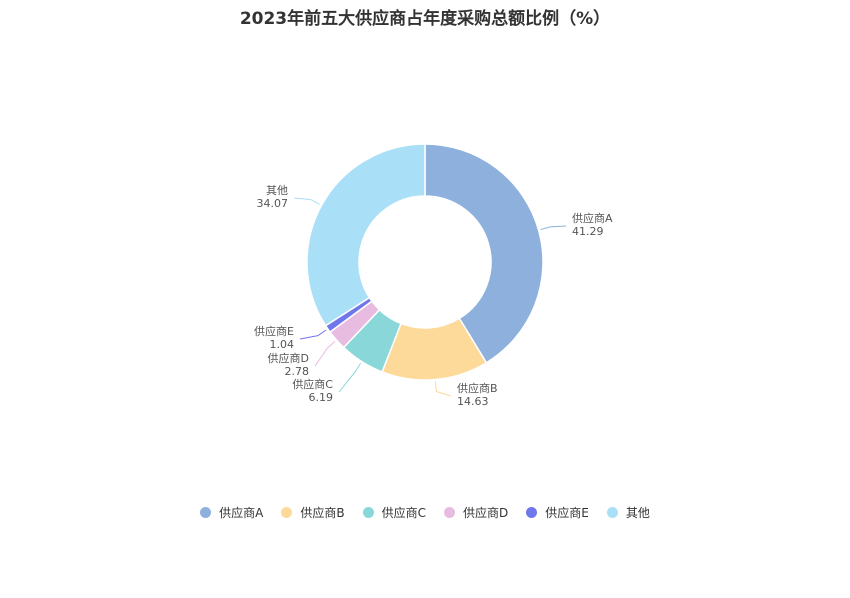 This screenshot has height=598, width=850. What do you see at coordinates (477, 388) in the screenshot?
I see `slice-label-name: 供应商B` at bounding box center [477, 388].